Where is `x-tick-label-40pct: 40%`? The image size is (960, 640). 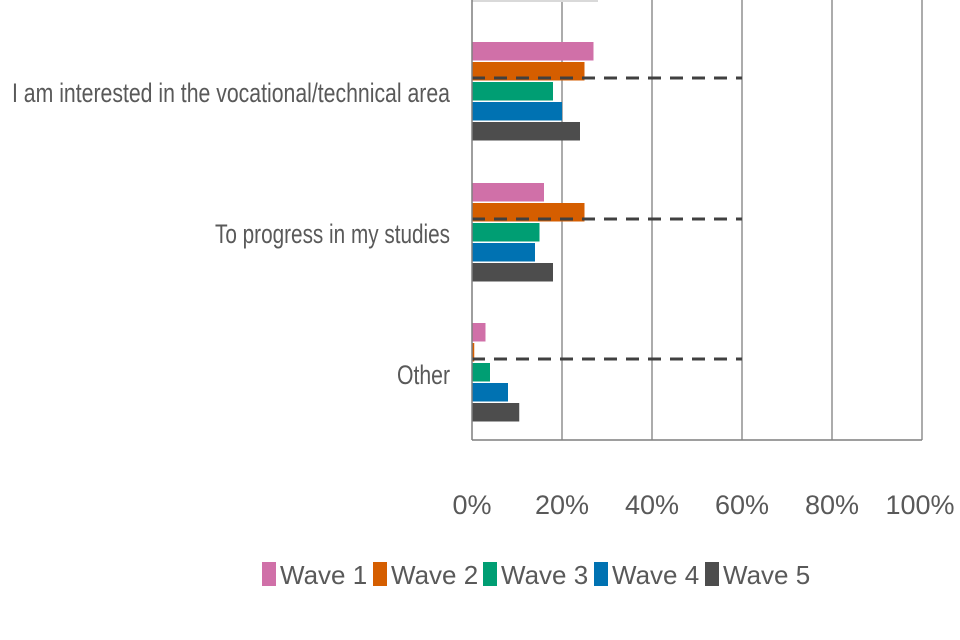
x-tick-label-40pct: 40% is located at coordinates (652, 505).